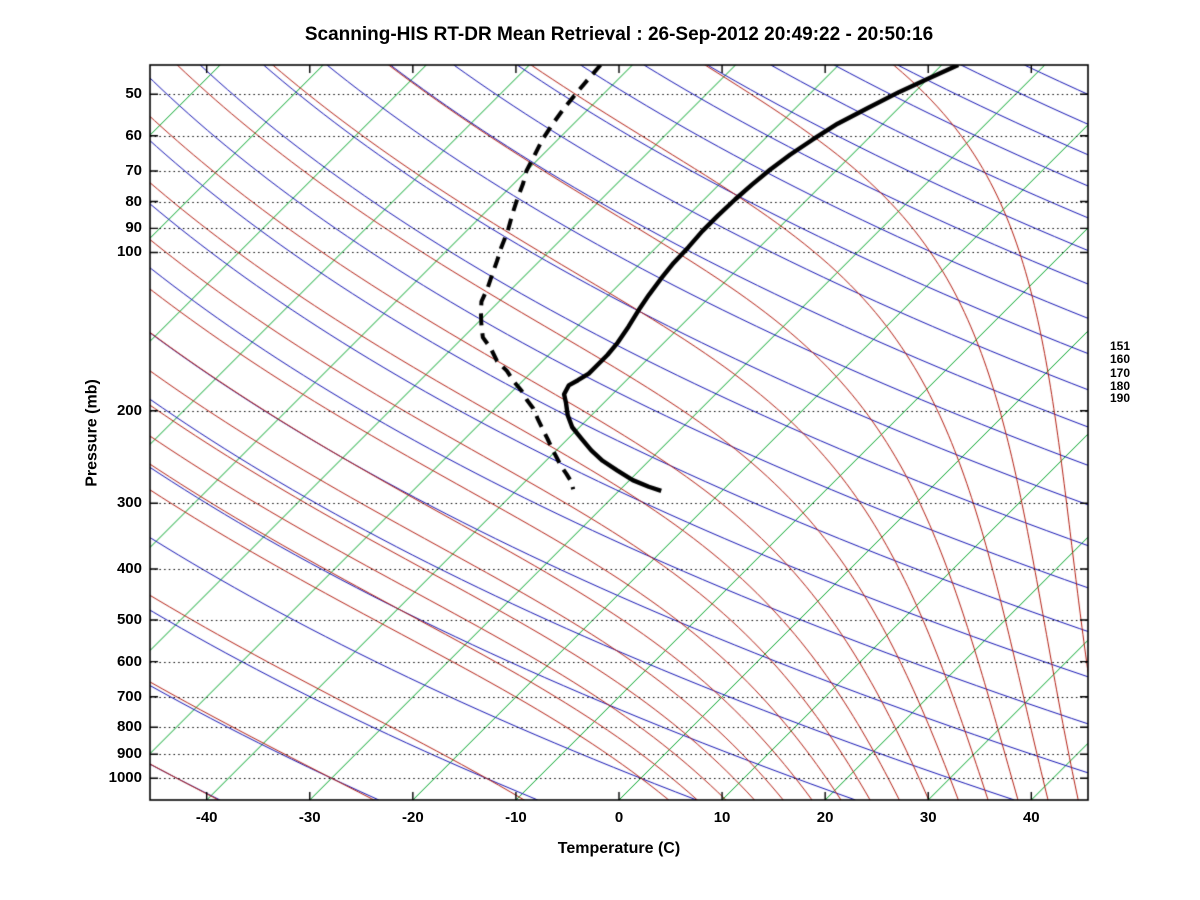 Image resolution: width=1200 pixels, height=900 pixels. What do you see at coordinates (309, 817) in the screenshot?
I see `temperature-tick-label: -30` at bounding box center [309, 817].